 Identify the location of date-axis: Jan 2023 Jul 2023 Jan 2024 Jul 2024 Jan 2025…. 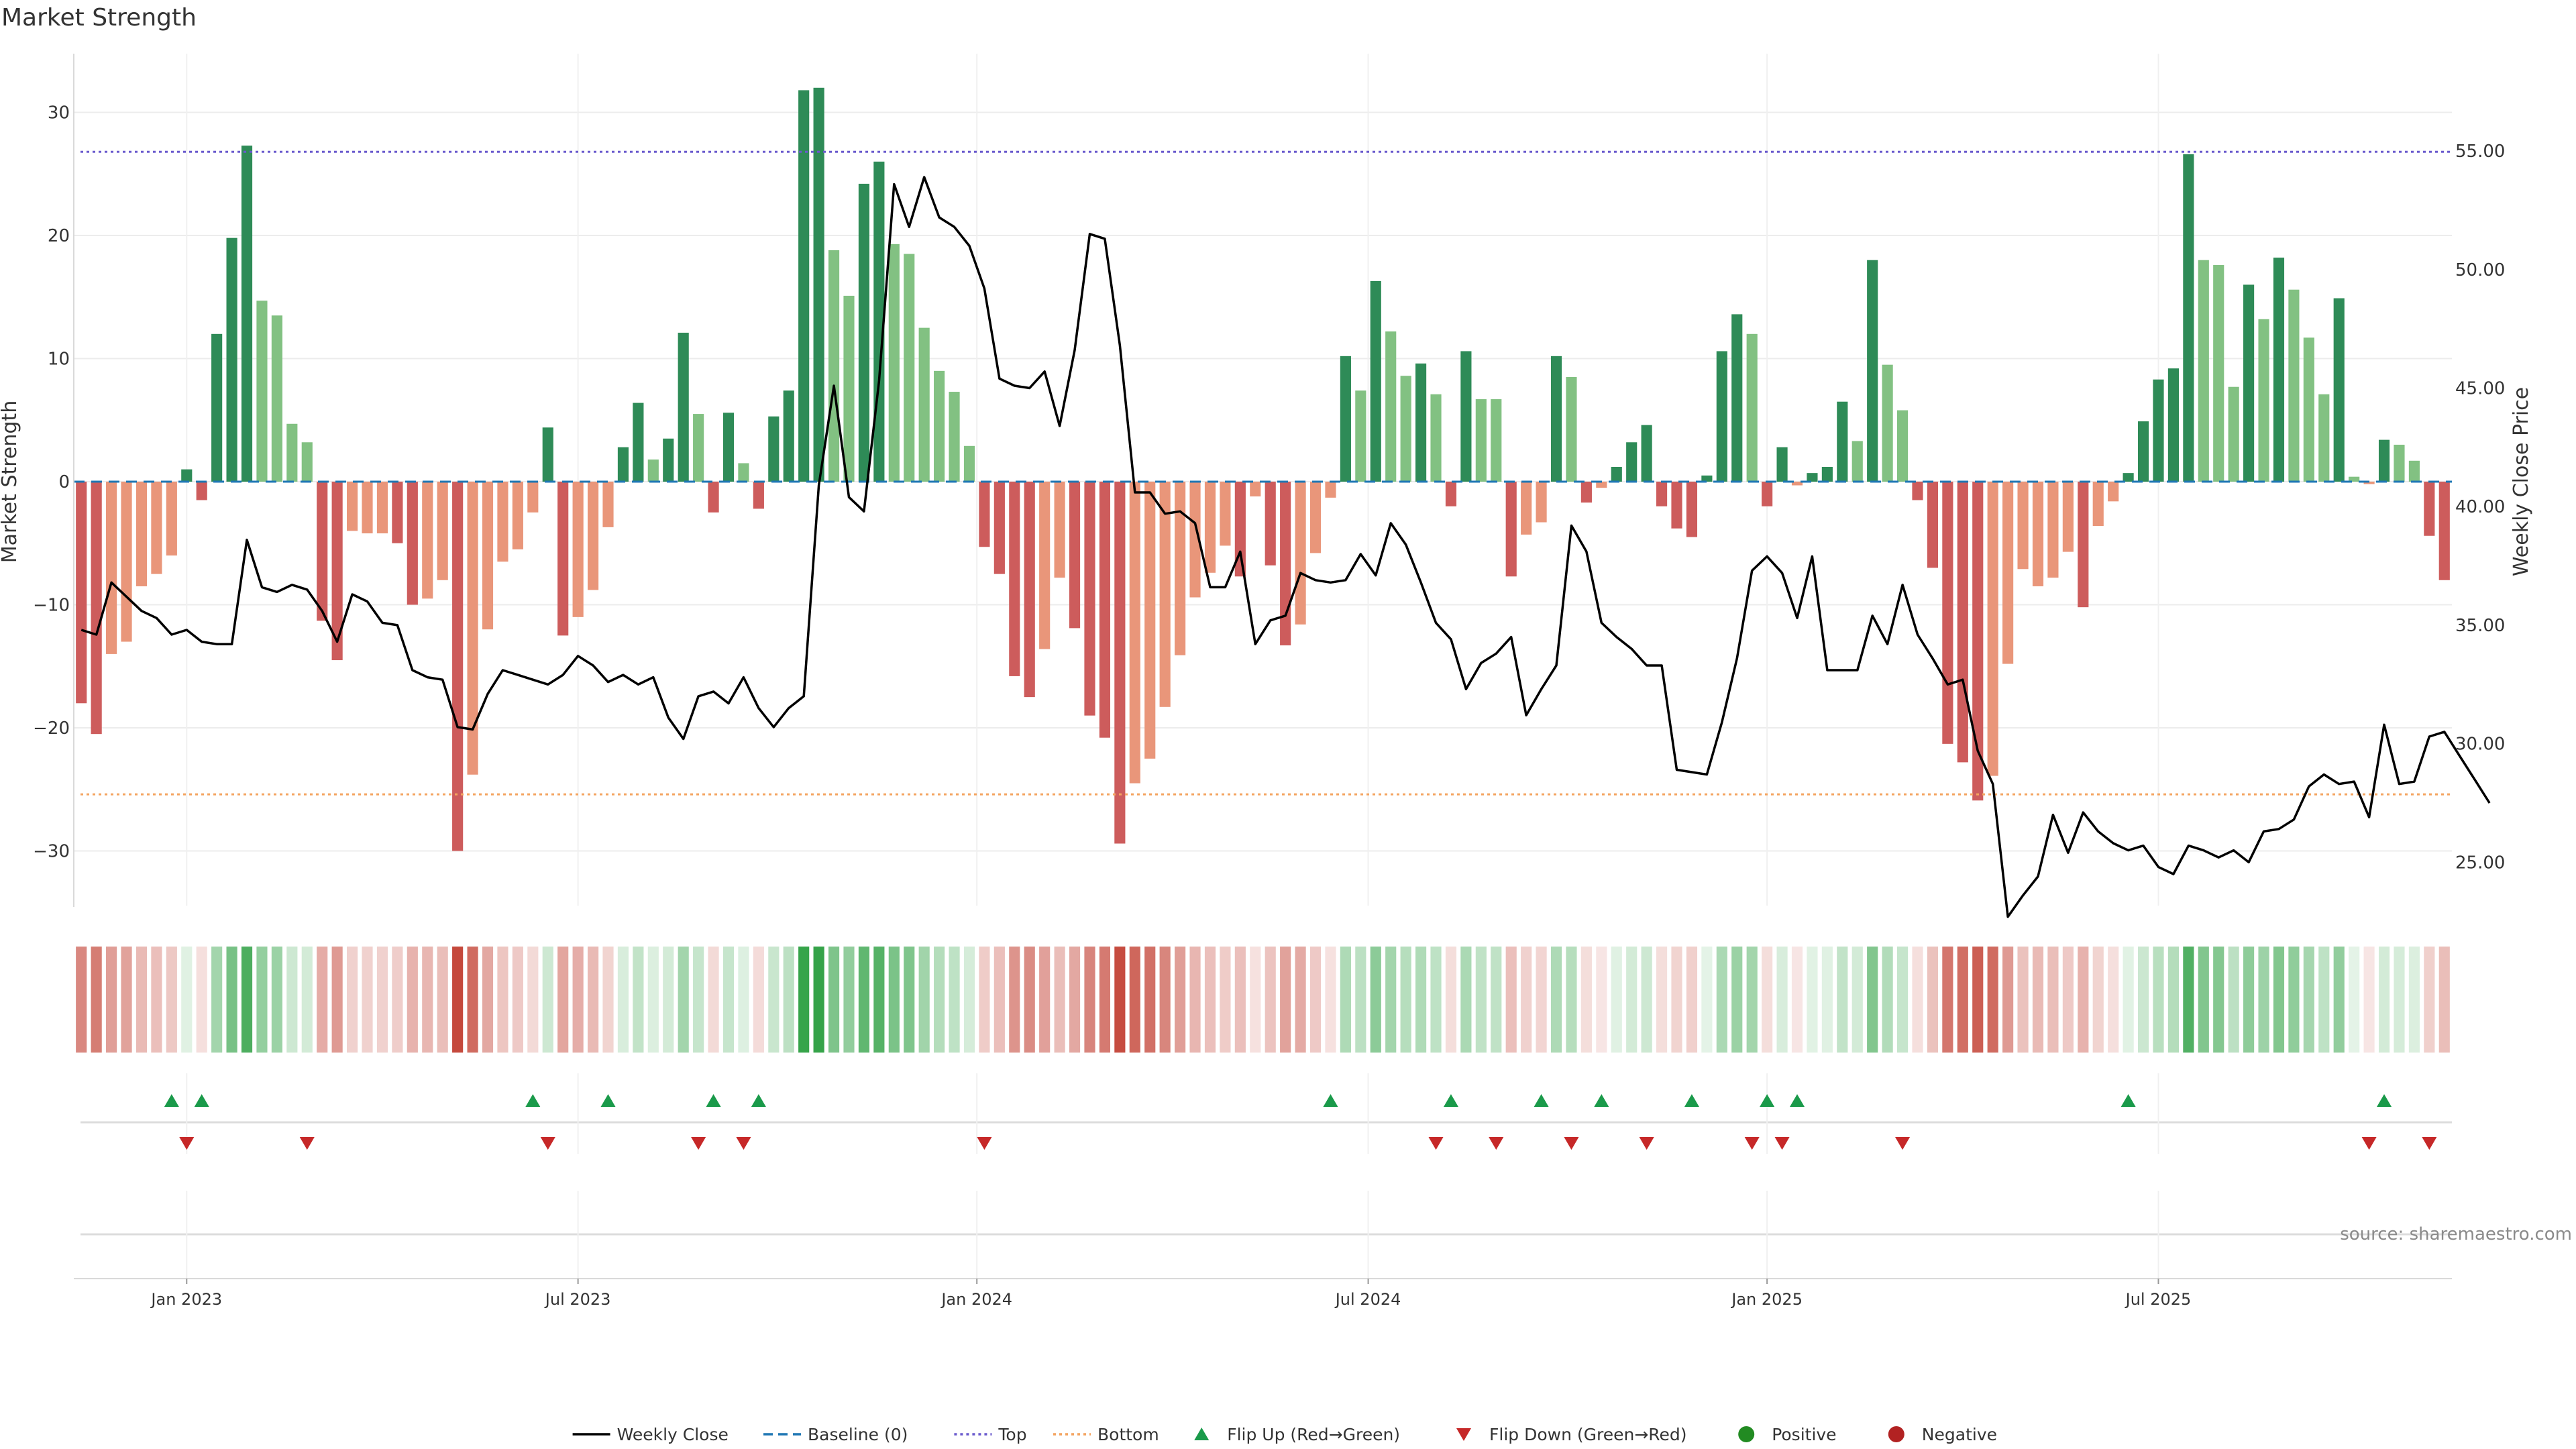
(1263, 1293).